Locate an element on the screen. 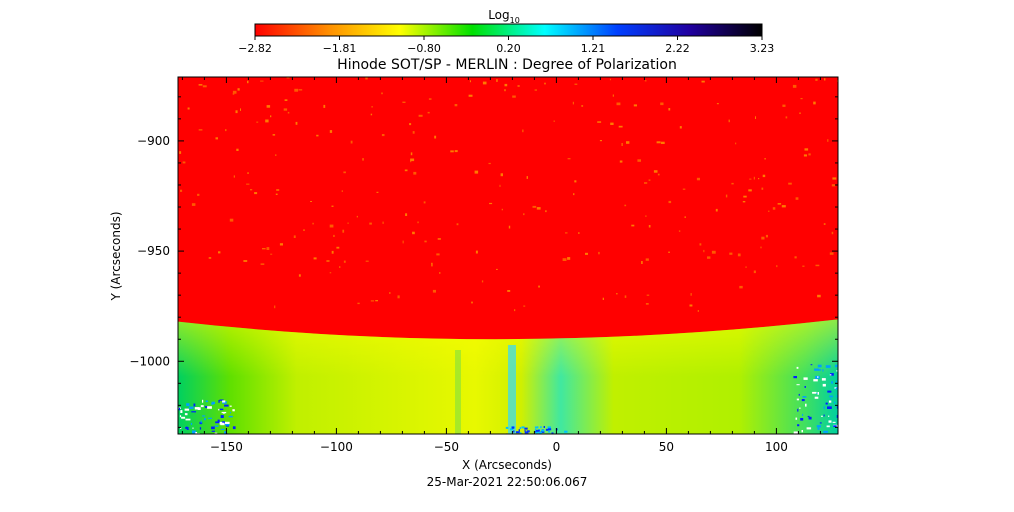 This screenshot has height=512, width=1014. colorbar-ticks: −2.82 −1.81 −0.80 0.20 1.21 2.22 3.23 is located at coordinates (506, 45).